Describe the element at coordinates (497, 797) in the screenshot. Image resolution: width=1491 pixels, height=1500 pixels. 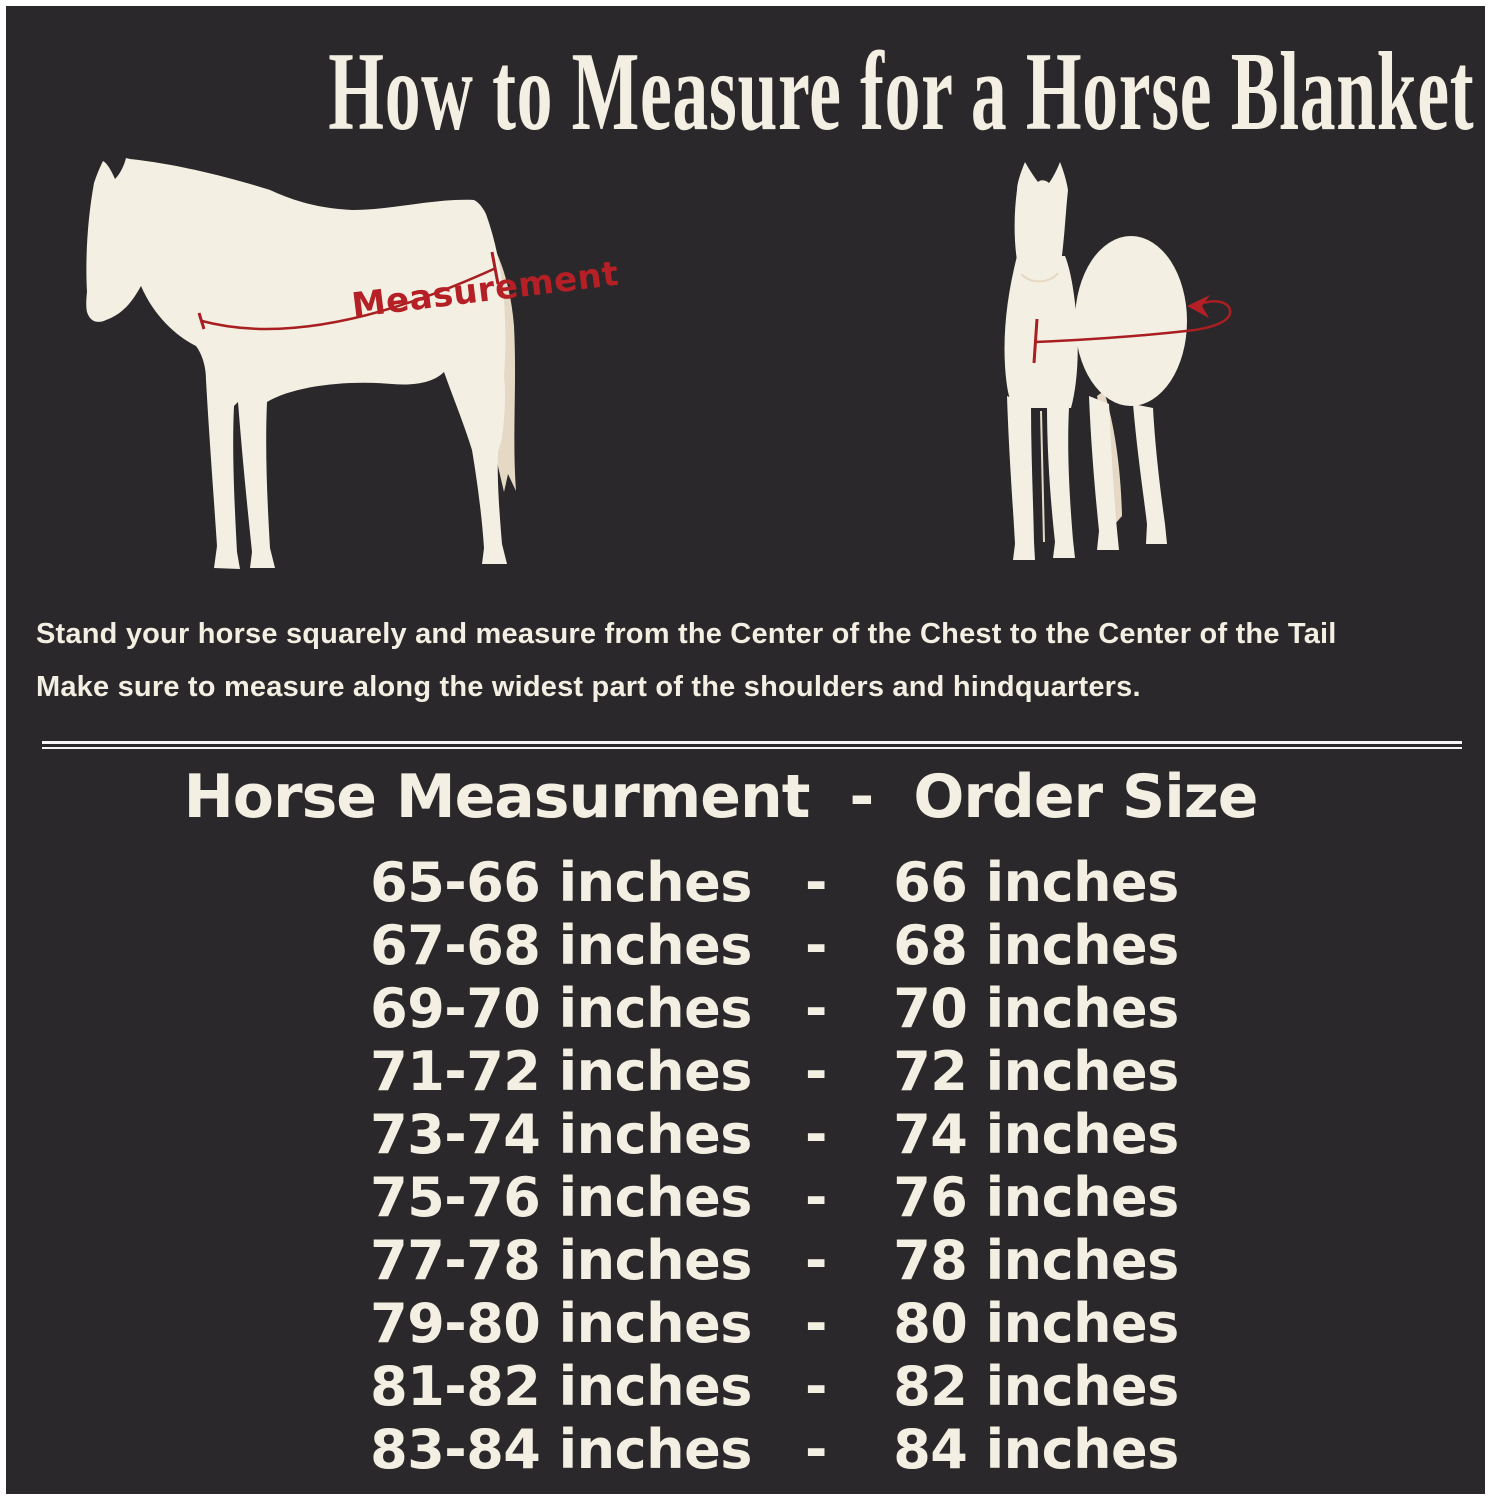
I see `header-measurement-label: Horse Measurment` at that location.